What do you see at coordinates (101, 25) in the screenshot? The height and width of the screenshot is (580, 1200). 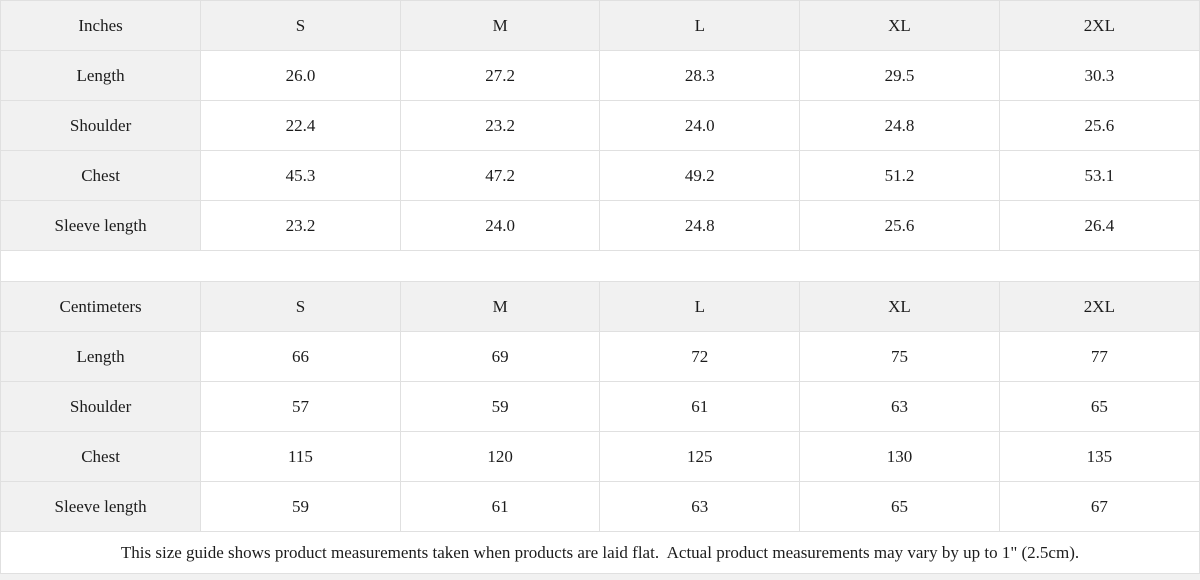 I see `unit-header-cell: Inches` at bounding box center [101, 25].